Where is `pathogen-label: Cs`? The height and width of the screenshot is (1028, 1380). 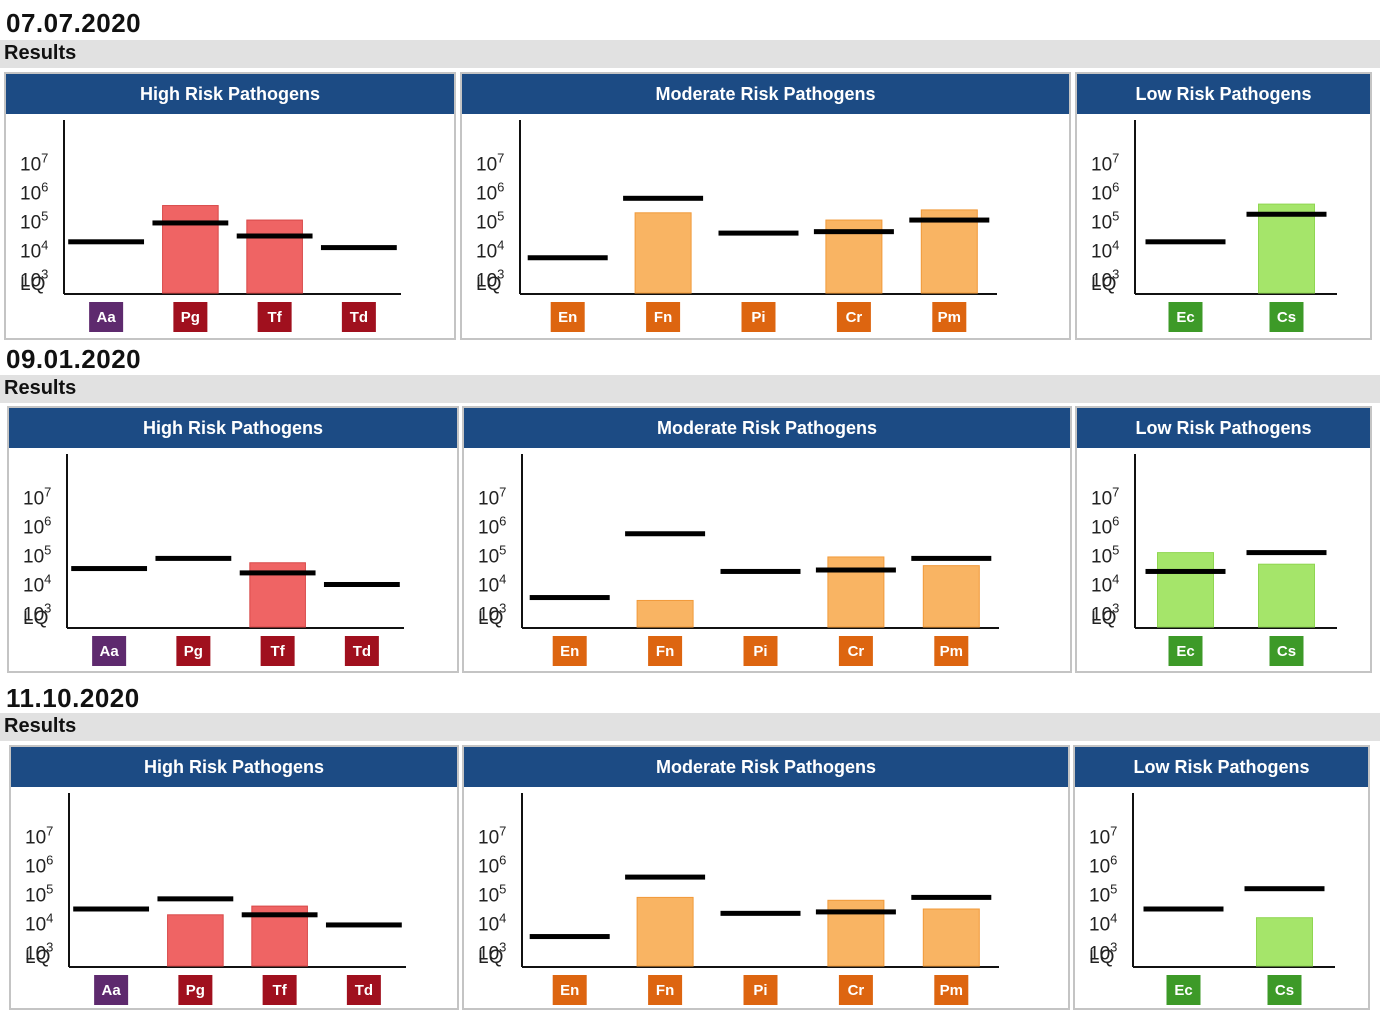
pathogen-label: Cs is located at coordinates (1286, 651).